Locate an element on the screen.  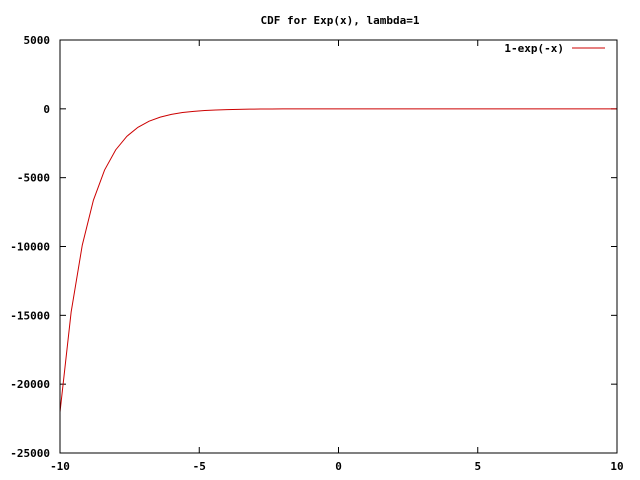
y-tick-label: -20000 is located at coordinates (30, 384).